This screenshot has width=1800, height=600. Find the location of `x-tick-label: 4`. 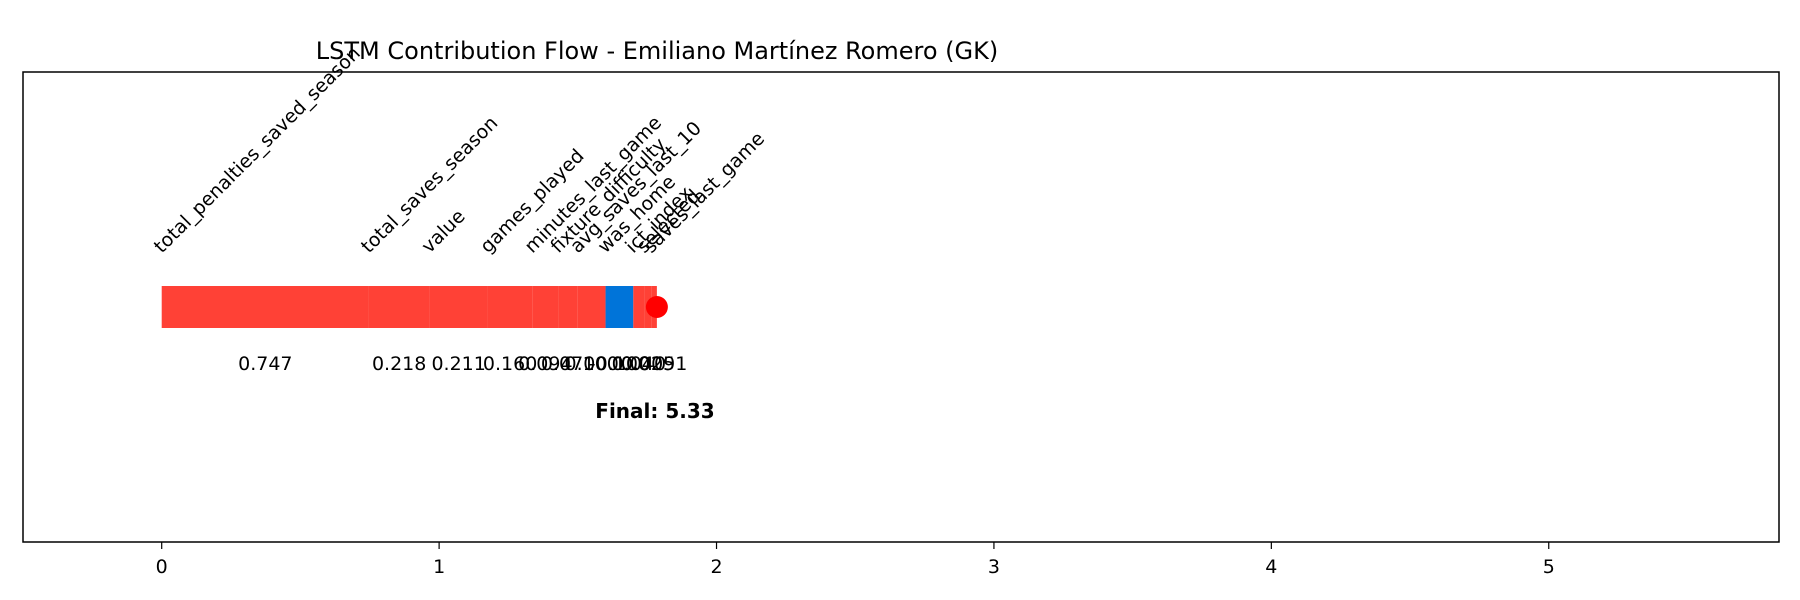

x-tick-label: 4 is located at coordinates (1271, 567).